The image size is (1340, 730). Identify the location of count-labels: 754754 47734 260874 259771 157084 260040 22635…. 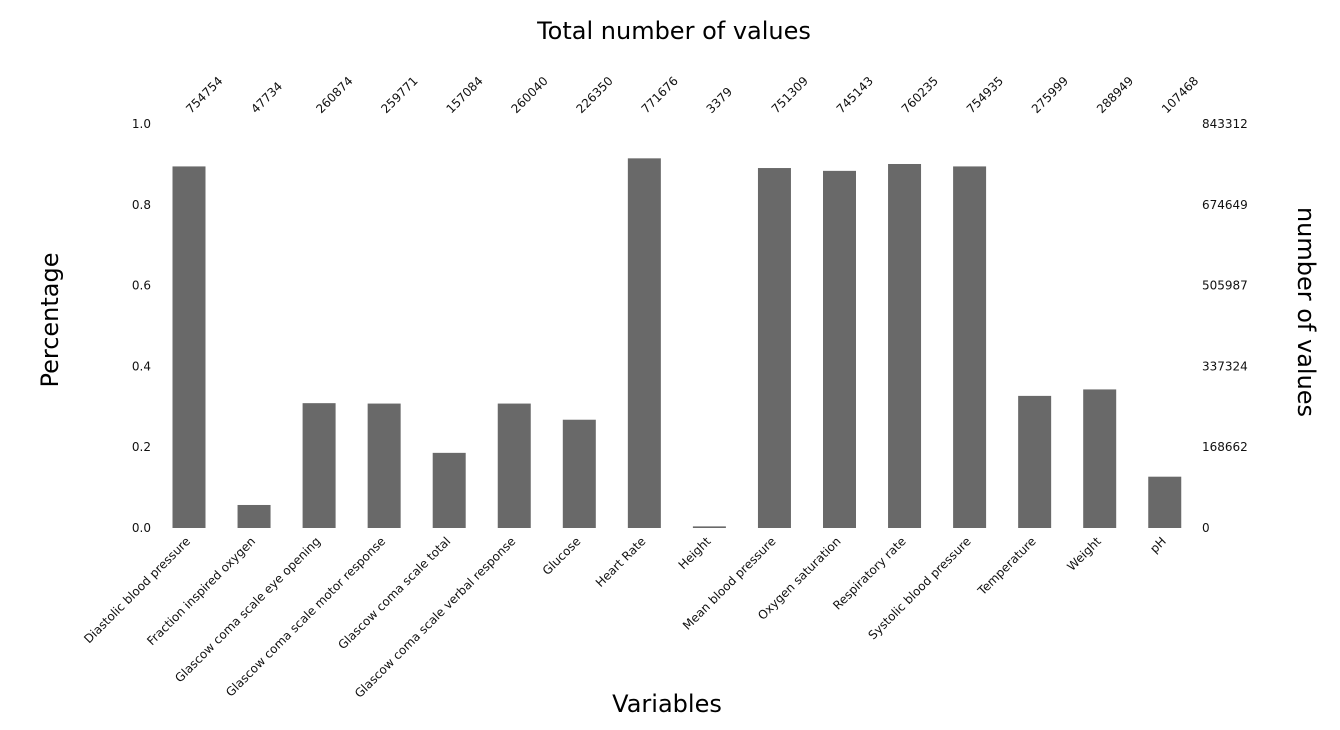
(692, 95).